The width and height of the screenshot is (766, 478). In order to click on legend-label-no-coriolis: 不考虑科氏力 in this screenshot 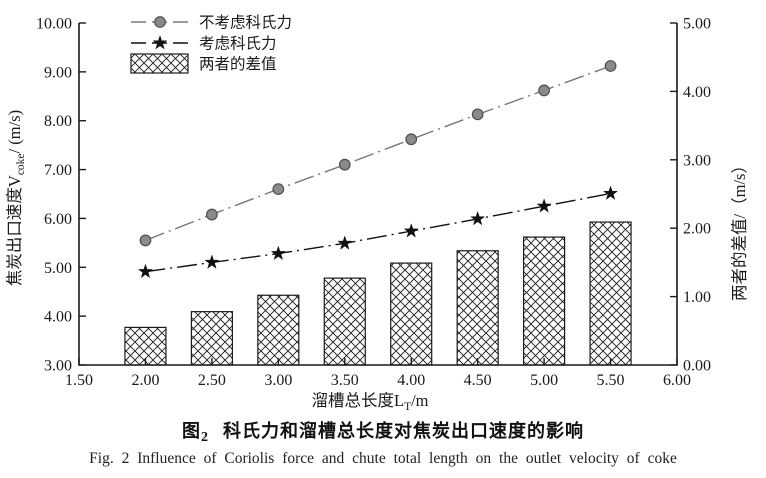, I will do `click(245, 23)`.